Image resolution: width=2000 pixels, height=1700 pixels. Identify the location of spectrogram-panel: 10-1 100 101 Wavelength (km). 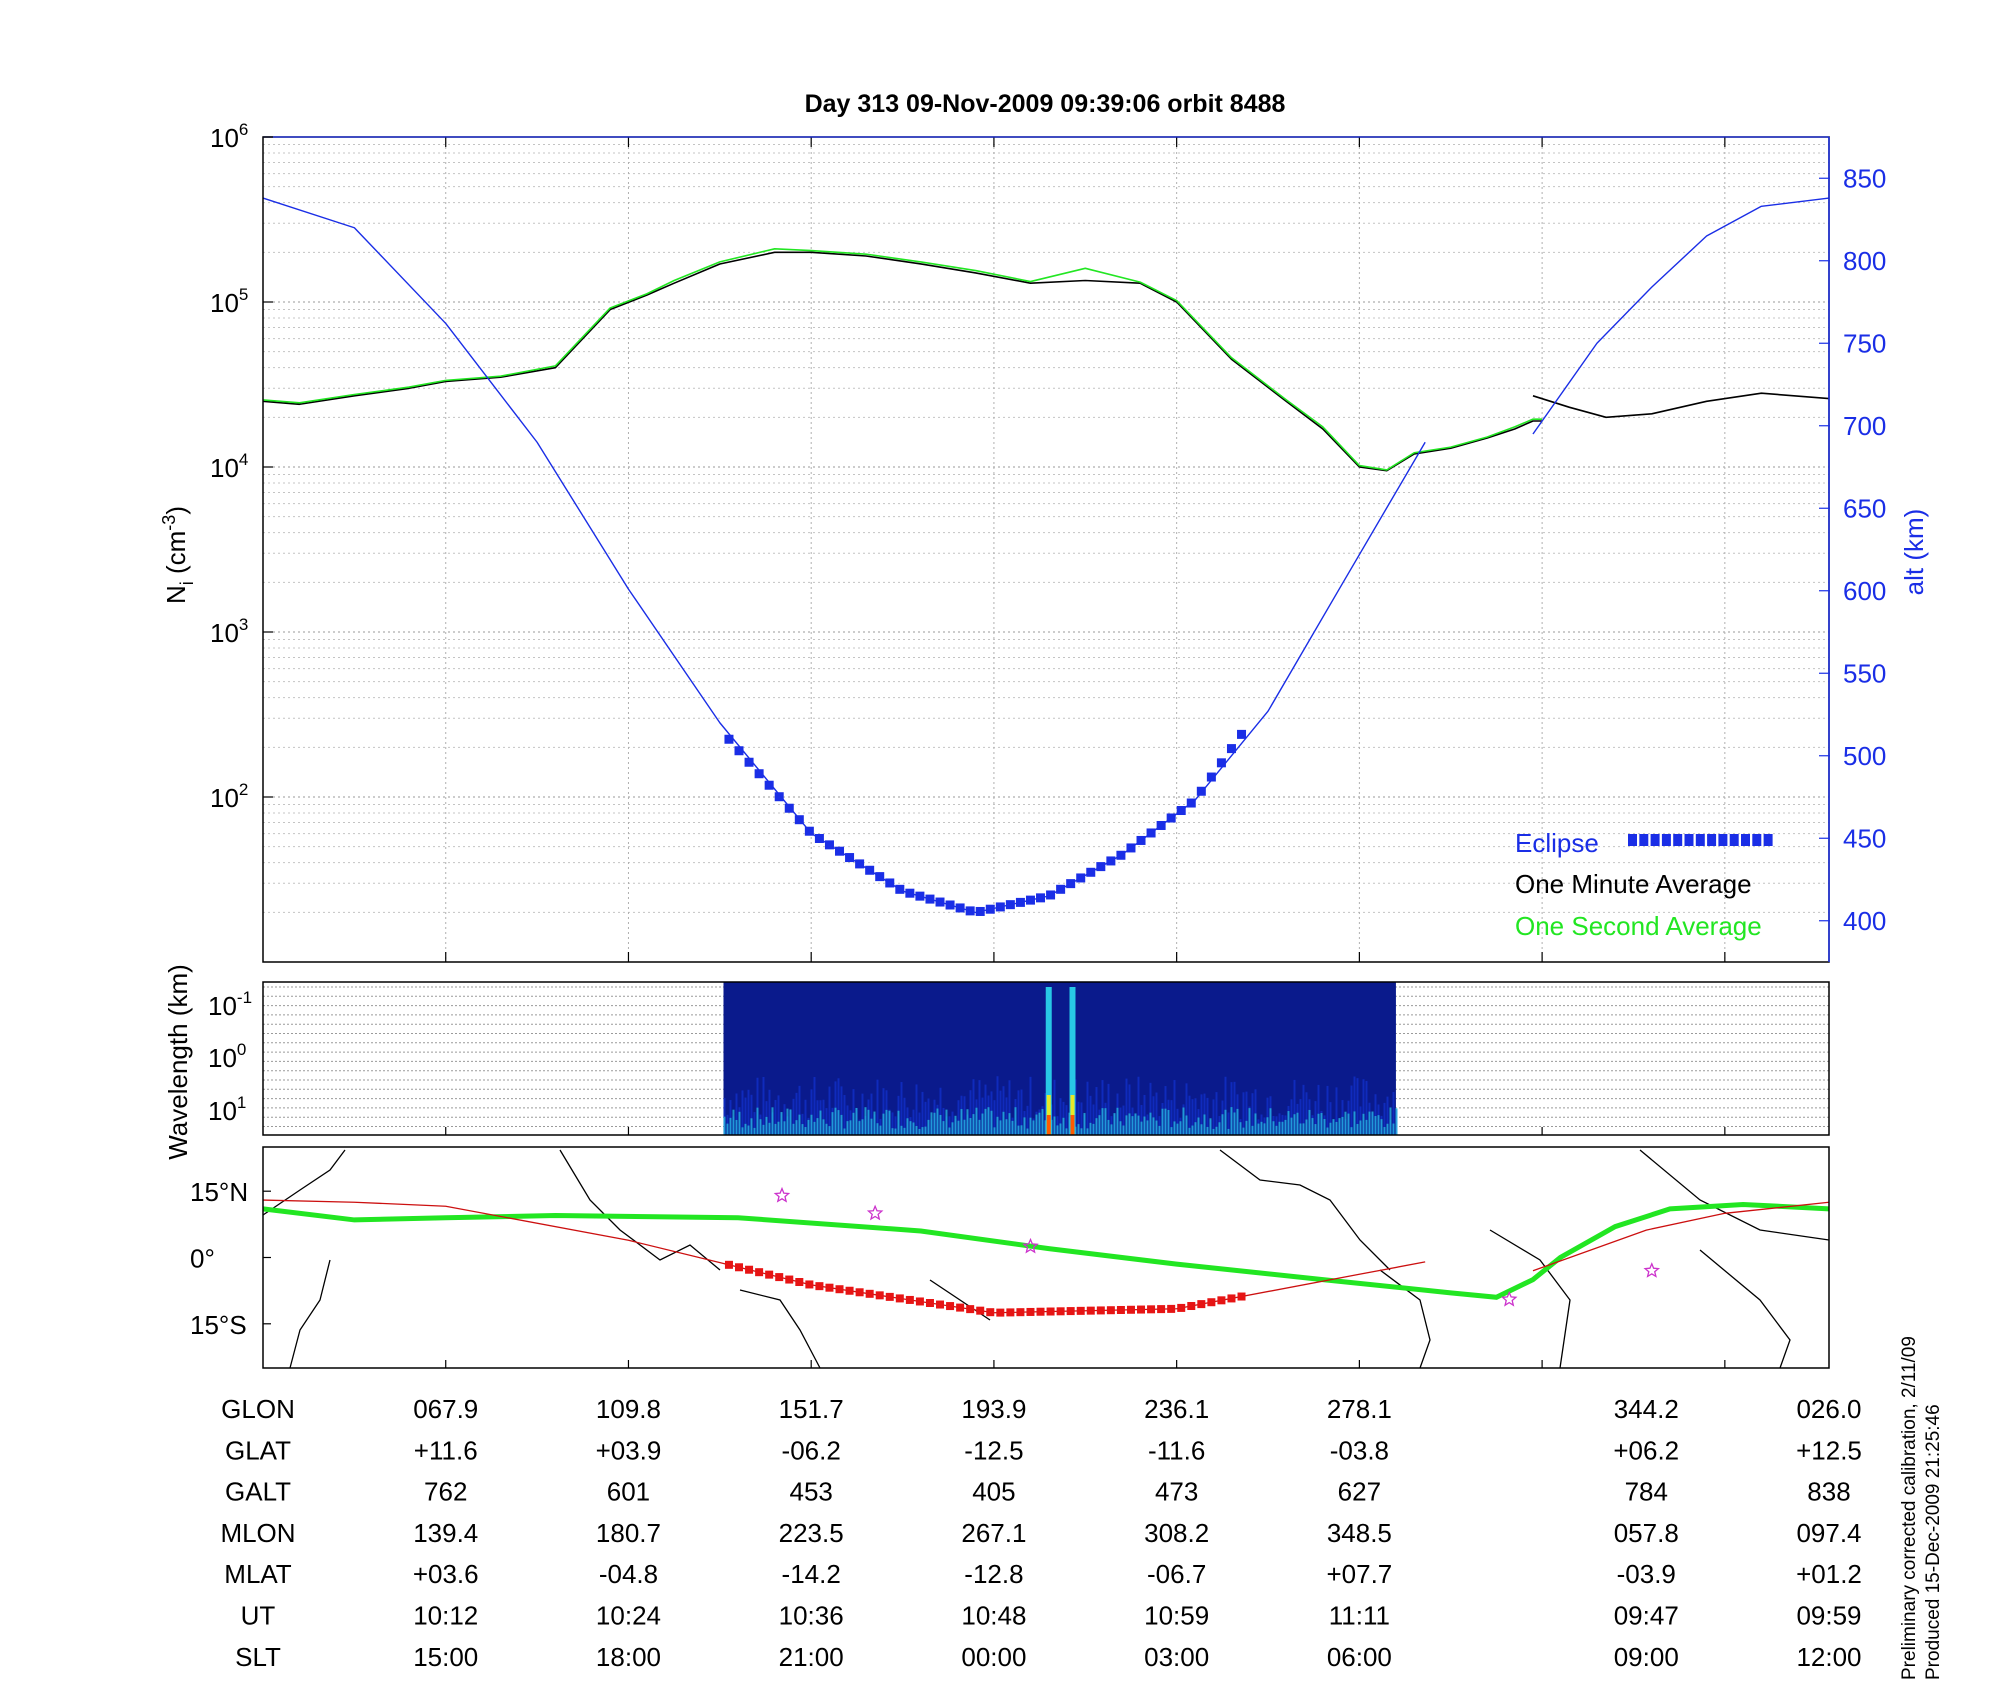
(996, 1062).